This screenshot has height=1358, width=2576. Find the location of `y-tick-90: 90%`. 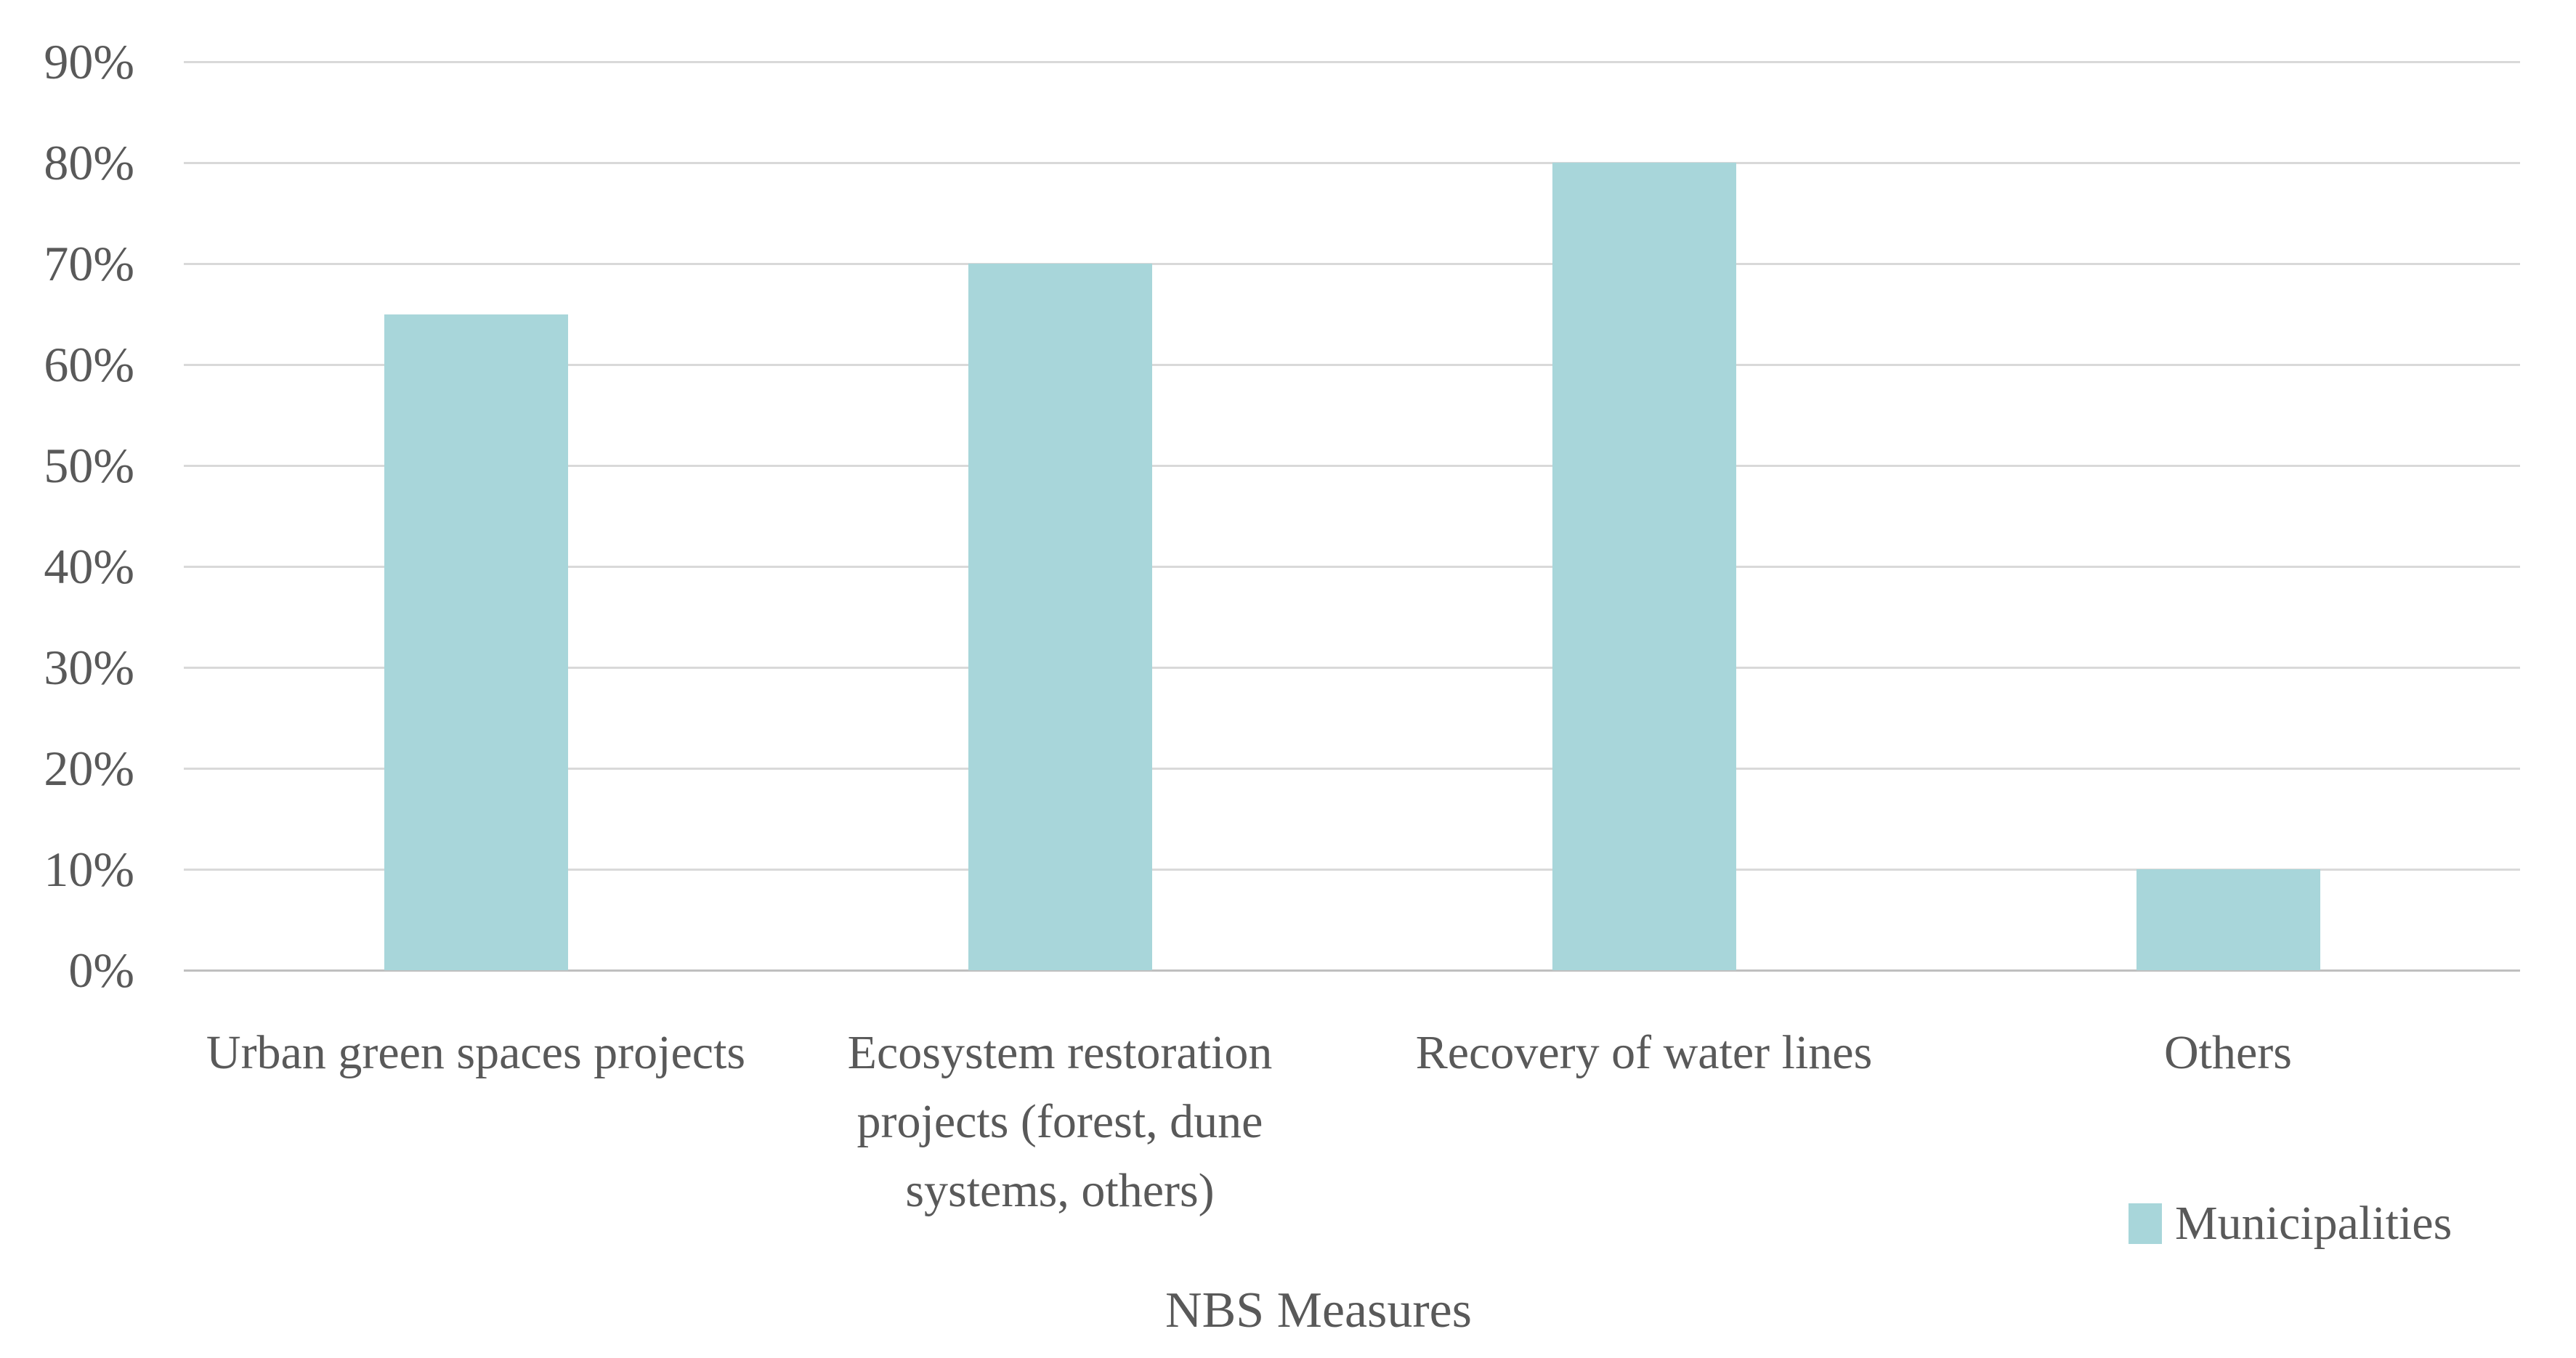

y-tick-90: 90% is located at coordinates (89, 61).